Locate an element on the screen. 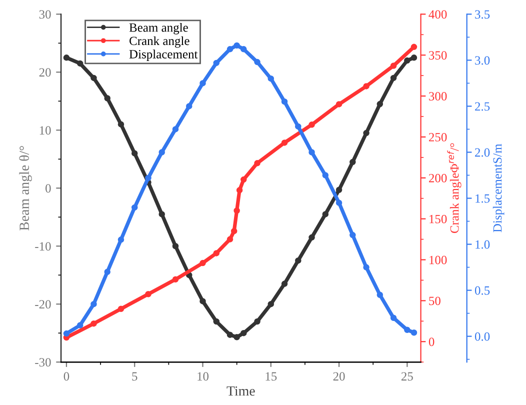 Image resolution: width=526 pixels, height=405 pixels. y-axis-title: Beam angle θ/° is located at coordinates (25, 188).